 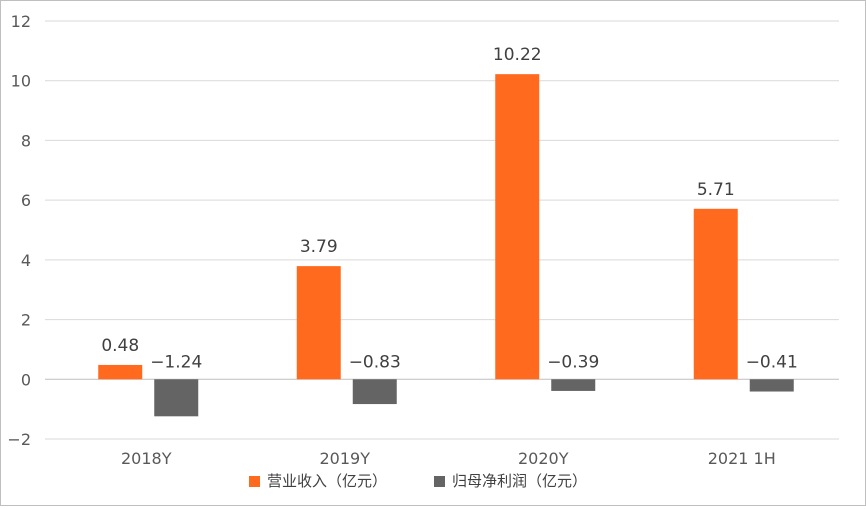 I want to click on legend-label: 营业收入（亿元）, so click(x=327, y=481).